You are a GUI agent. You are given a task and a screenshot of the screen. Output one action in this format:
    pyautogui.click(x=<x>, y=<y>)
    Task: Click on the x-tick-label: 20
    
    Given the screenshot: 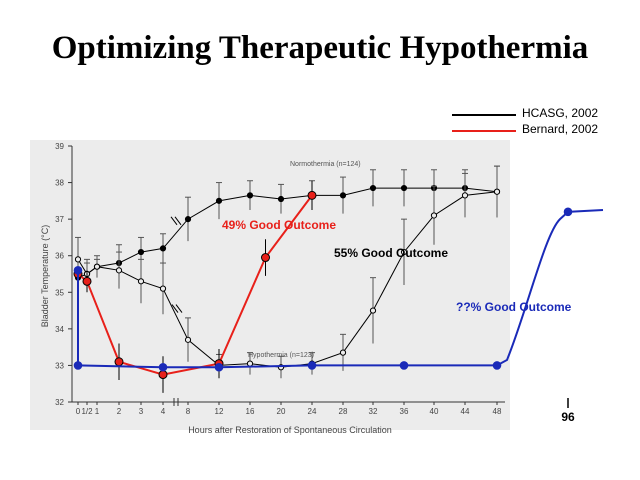 What is the action you would take?
    pyautogui.click(x=281, y=411)
    